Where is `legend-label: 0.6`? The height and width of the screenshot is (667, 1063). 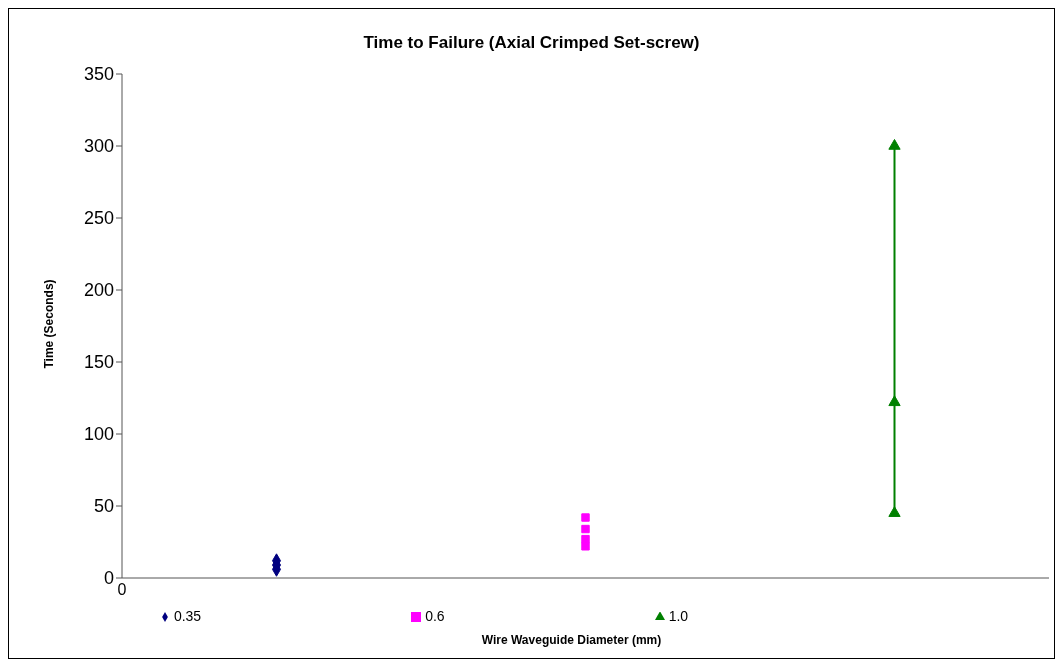
legend-label: 0.6 is located at coordinates (435, 616).